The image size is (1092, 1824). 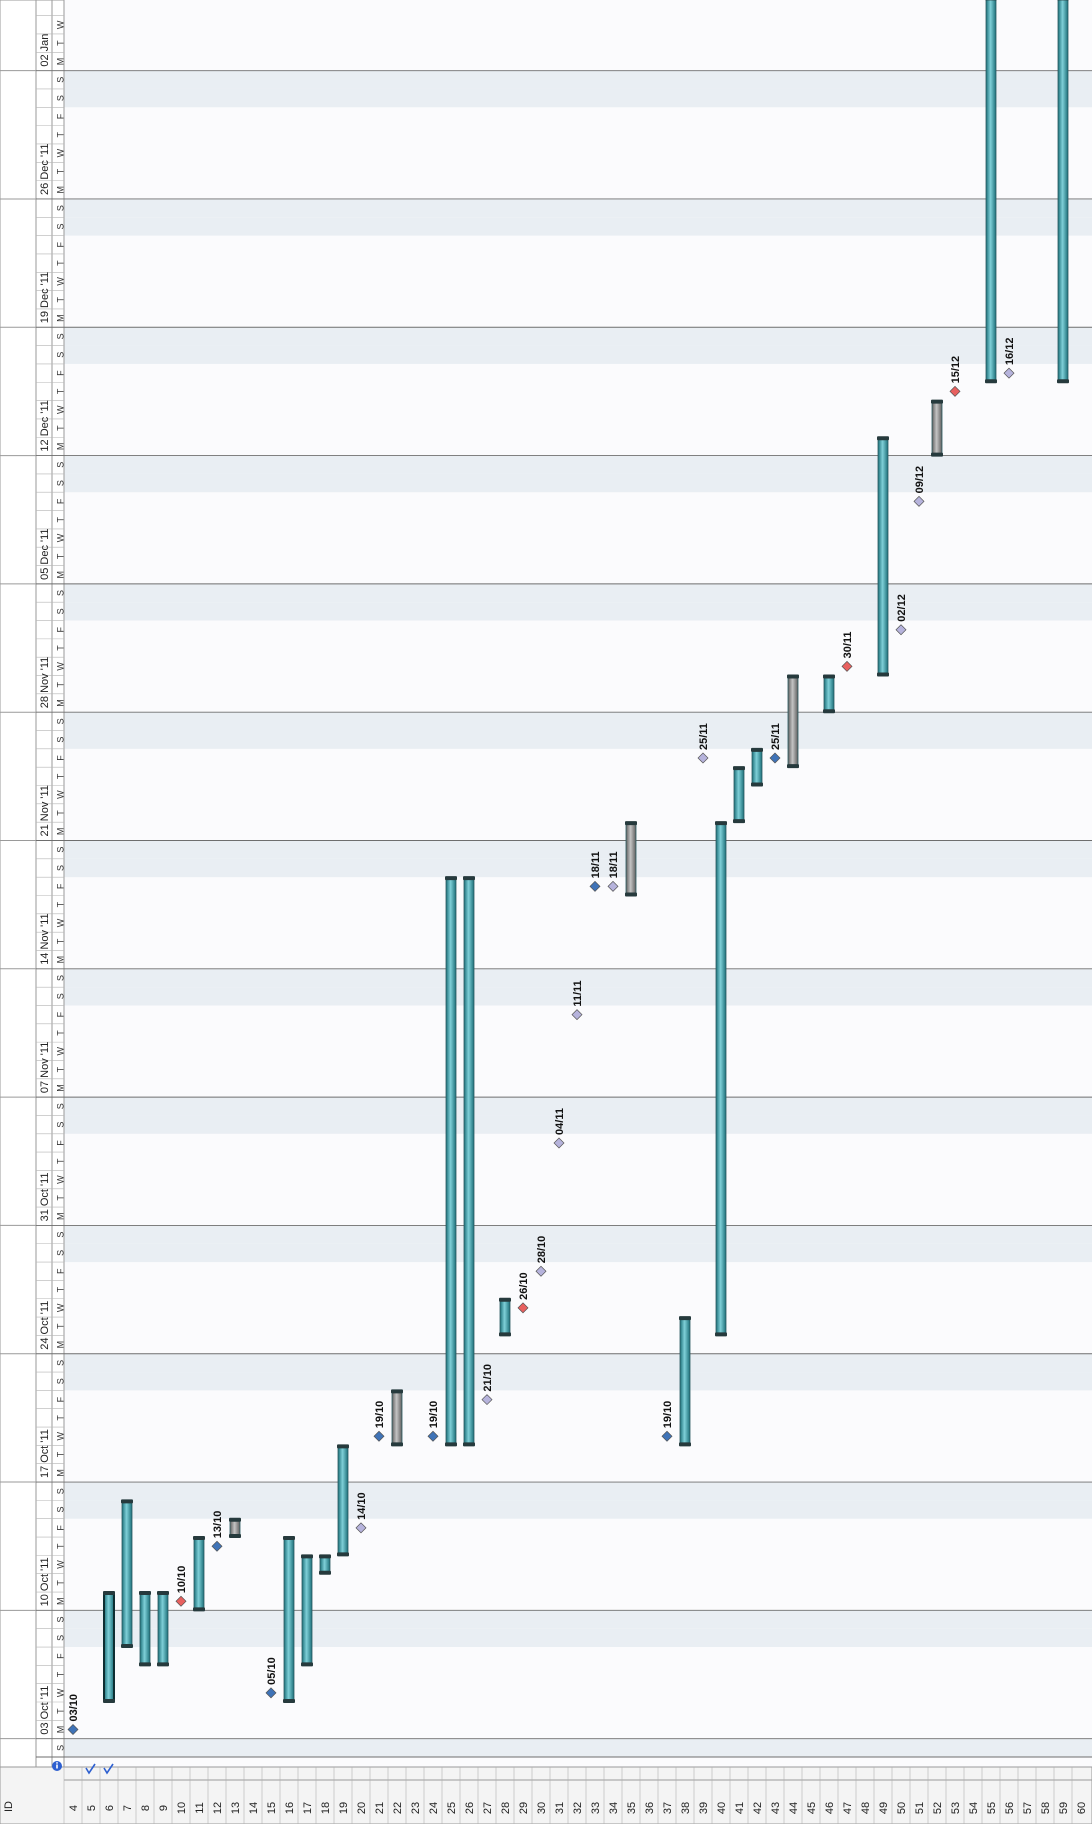 What do you see at coordinates (650, 1808) in the screenshot?
I see `row-id: 36` at bounding box center [650, 1808].